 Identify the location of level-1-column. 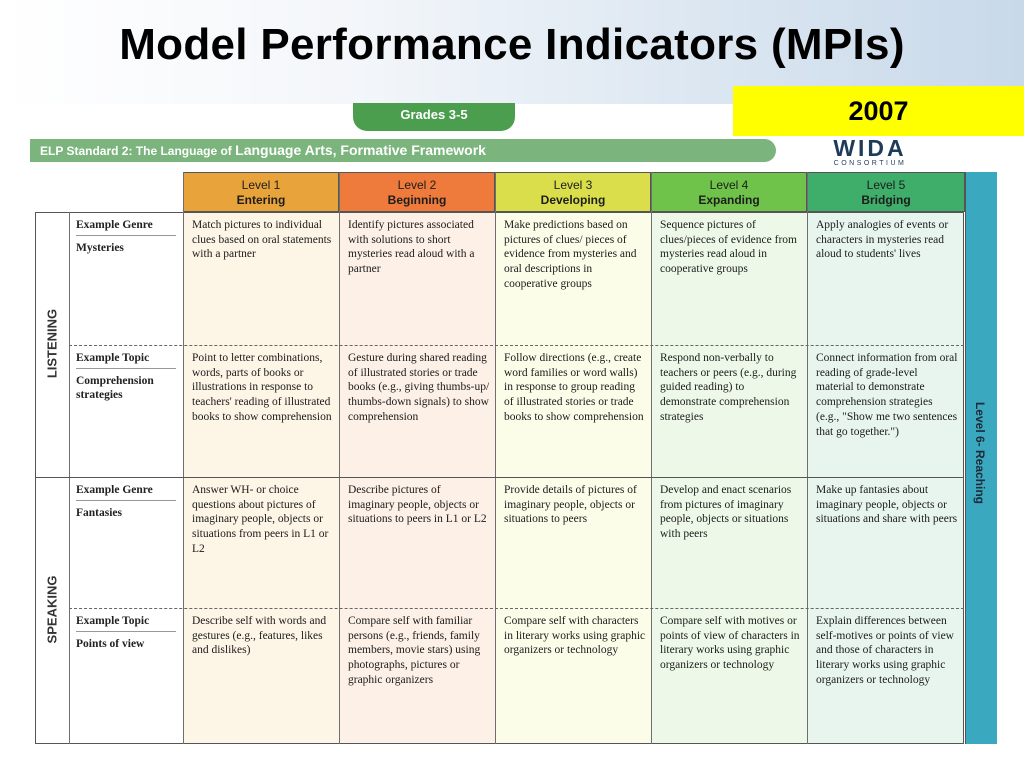
(261, 478).